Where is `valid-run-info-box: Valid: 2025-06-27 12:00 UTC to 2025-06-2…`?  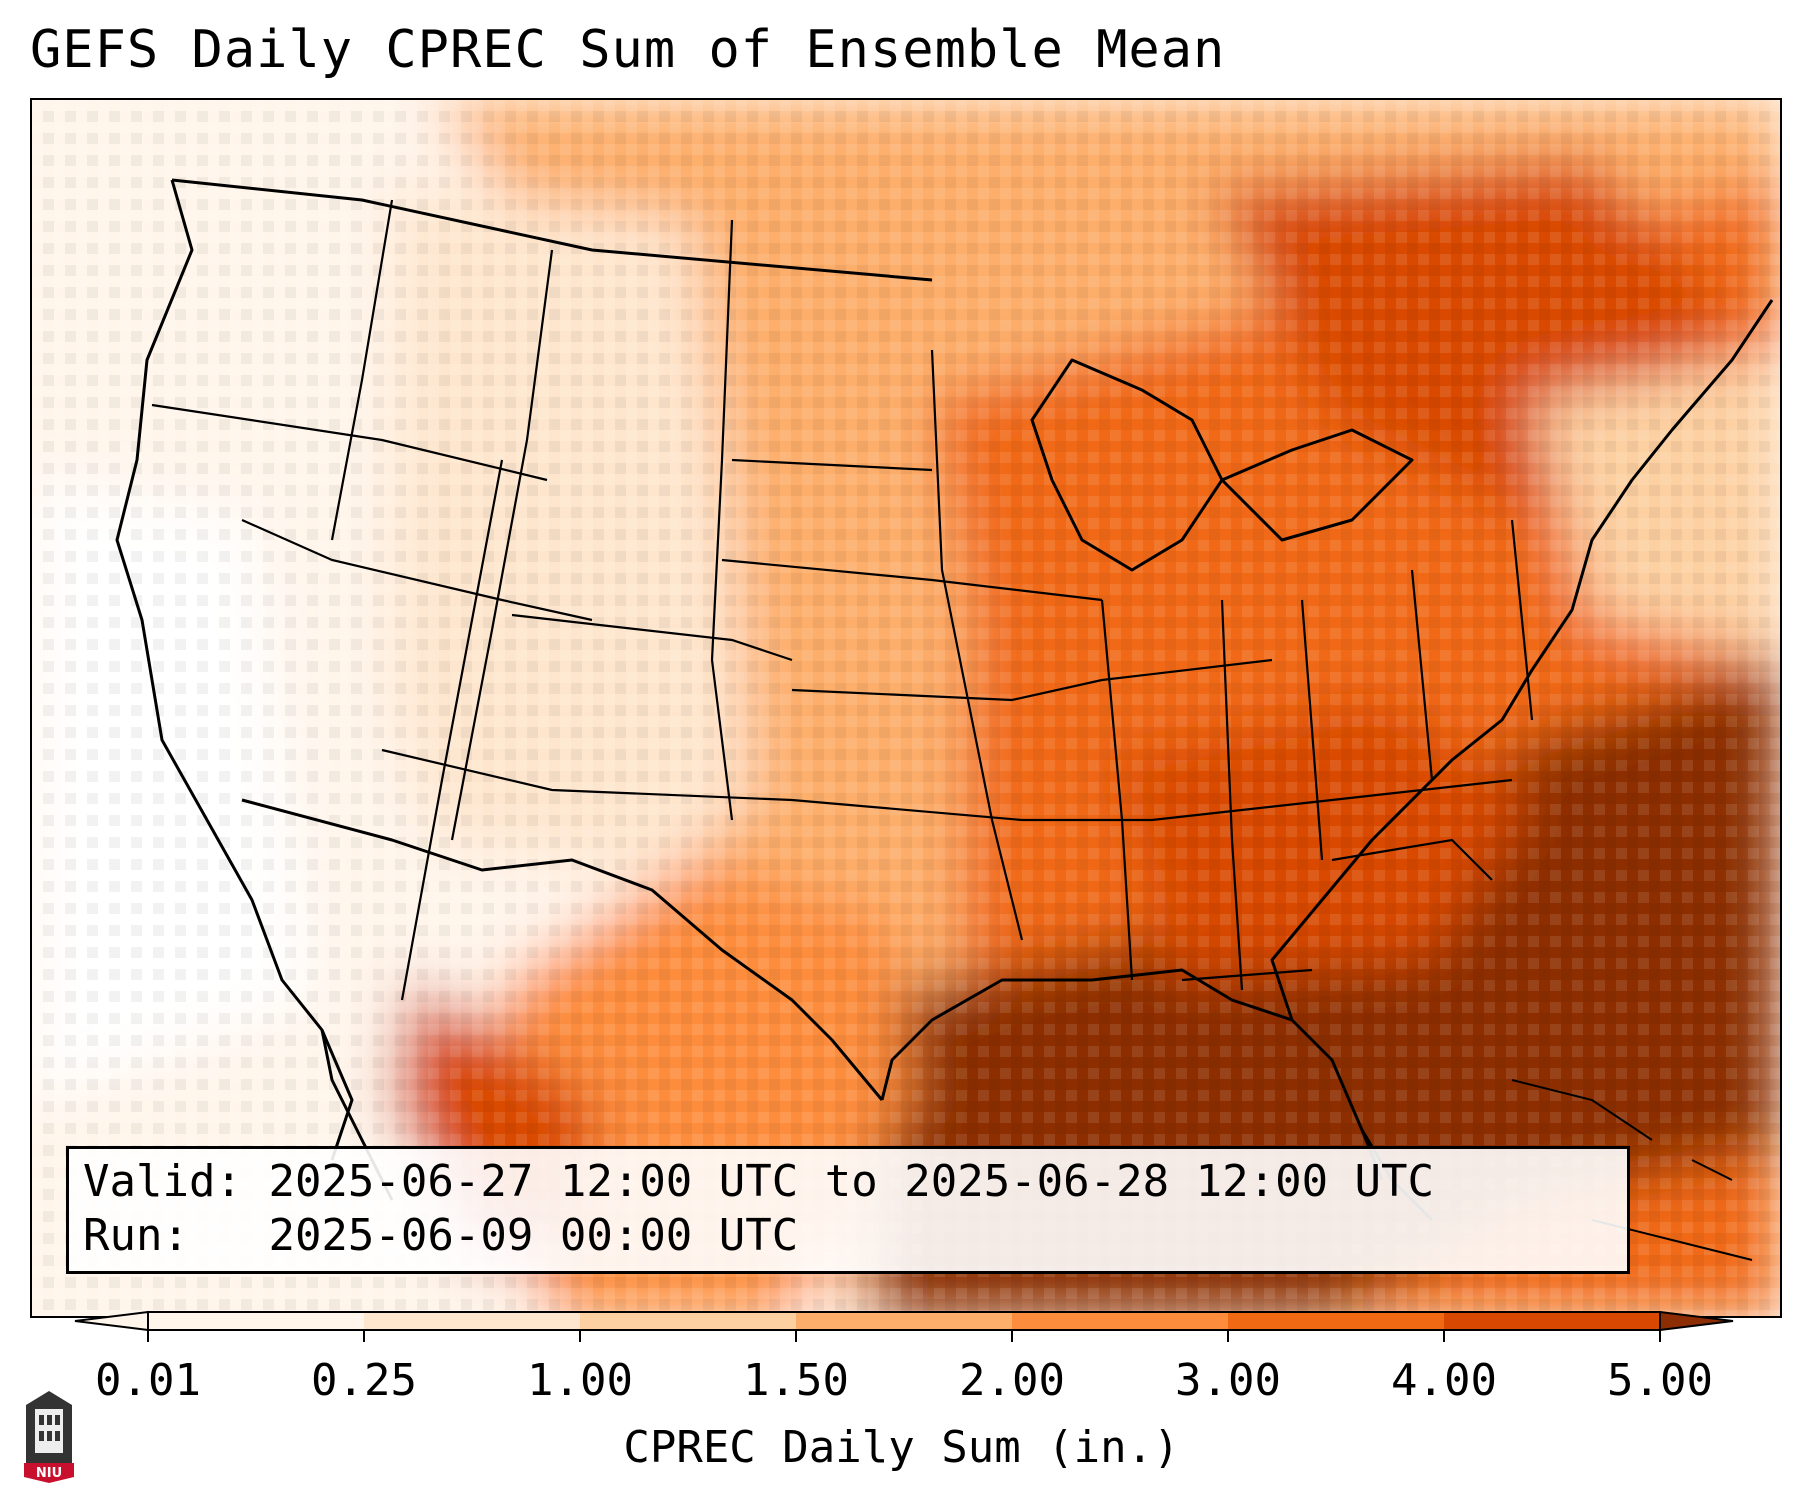 valid-run-info-box: Valid: 2025-06-27 12:00 UTC to 2025-06-2… is located at coordinates (848, 1210).